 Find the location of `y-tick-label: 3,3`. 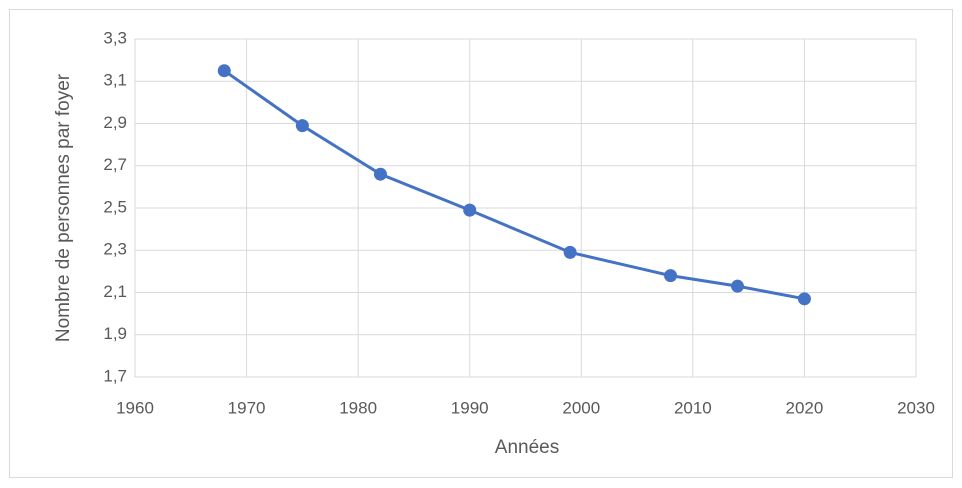

y-tick-label: 3,3 is located at coordinates (115, 37).